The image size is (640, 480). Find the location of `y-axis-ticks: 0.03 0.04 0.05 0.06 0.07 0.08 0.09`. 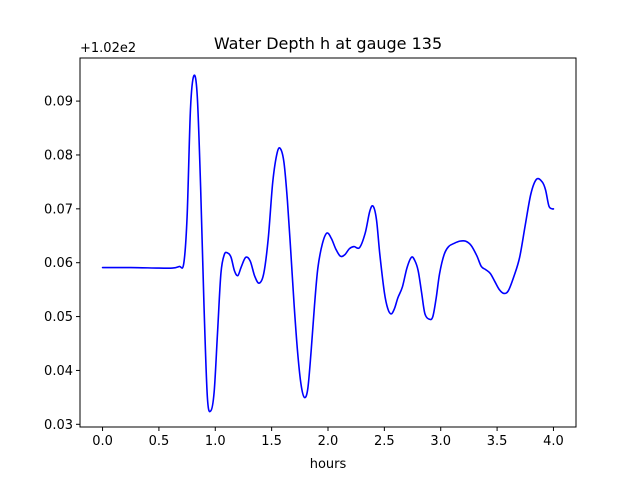

y-axis-ticks: 0.03 0.04 0.05 0.06 0.07 0.08 0.09 is located at coordinates (62, 264).